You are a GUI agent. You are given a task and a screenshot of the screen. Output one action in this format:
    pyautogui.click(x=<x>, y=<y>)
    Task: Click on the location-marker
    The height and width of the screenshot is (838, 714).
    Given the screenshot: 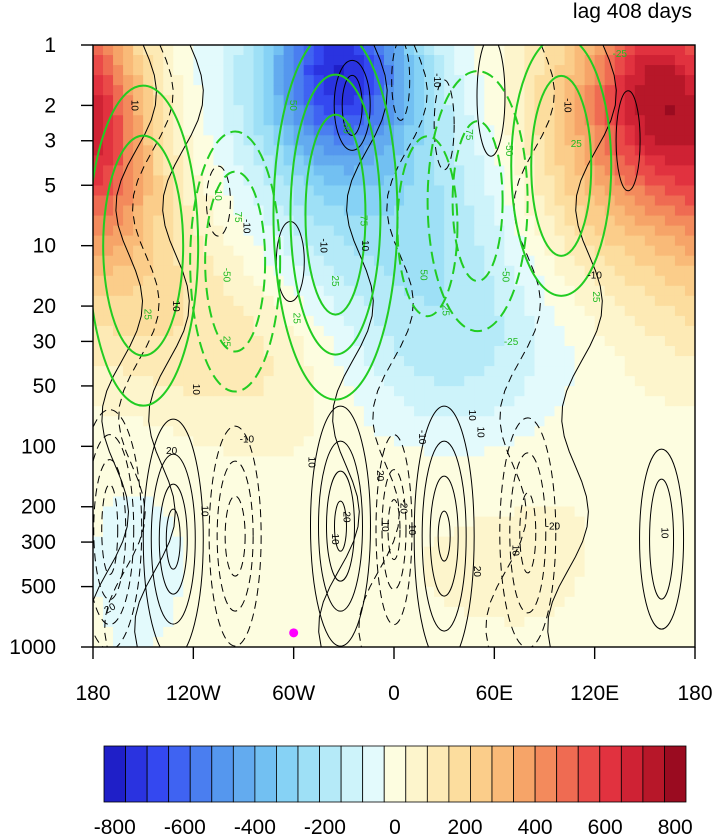 What is the action you would take?
    pyautogui.click(x=294, y=633)
    